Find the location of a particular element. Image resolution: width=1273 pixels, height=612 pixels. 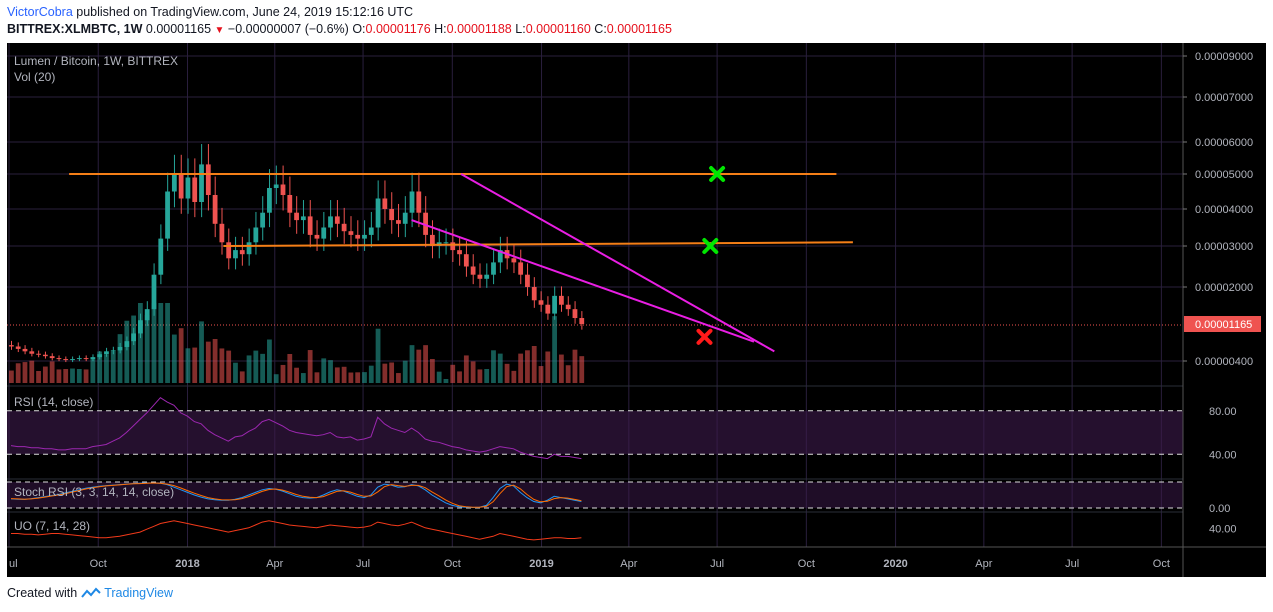

open-label: O: is located at coordinates (359, 29).